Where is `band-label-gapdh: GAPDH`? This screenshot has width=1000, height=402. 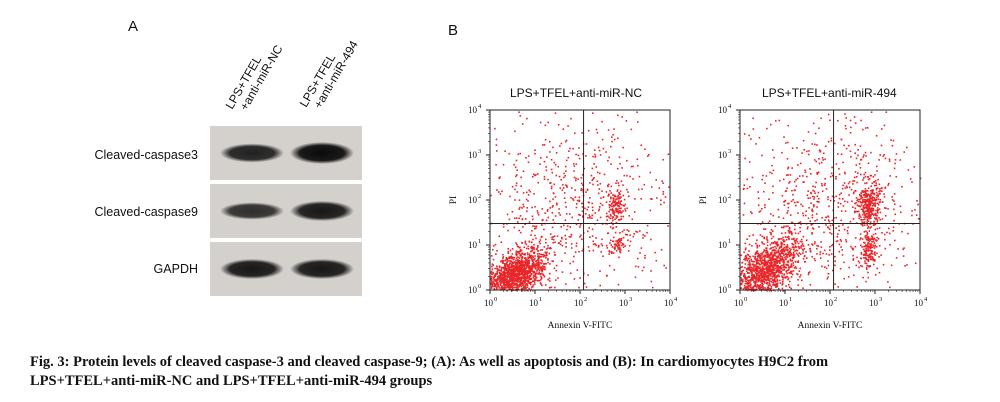
band-label-gapdh: GAPDH is located at coordinates (175, 269).